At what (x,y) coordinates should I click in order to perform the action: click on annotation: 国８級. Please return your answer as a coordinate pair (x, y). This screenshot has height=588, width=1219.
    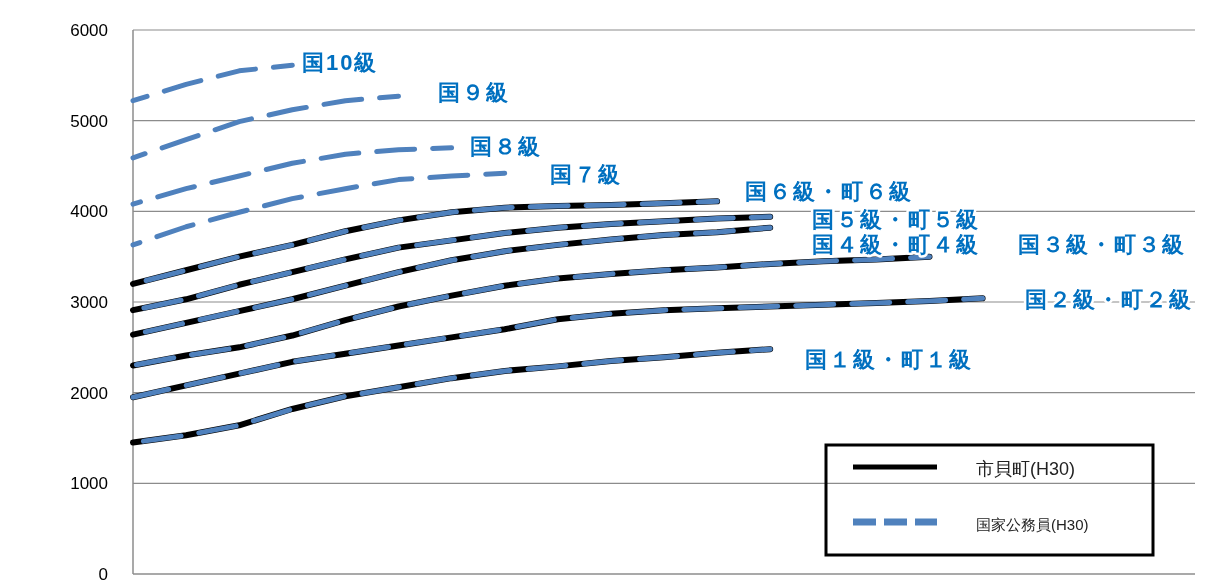
    Looking at the image, I should click on (506, 146).